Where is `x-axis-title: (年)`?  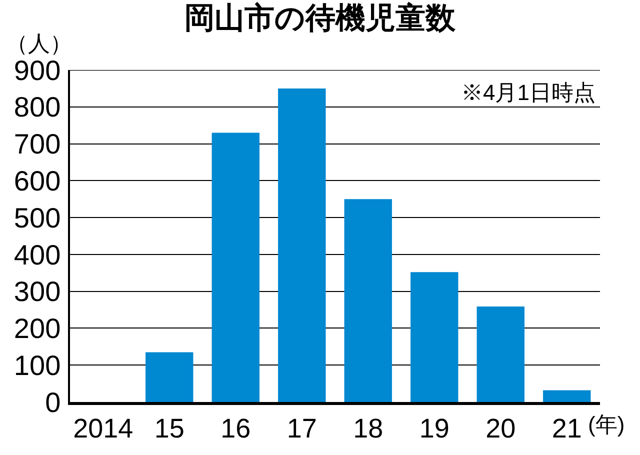
x-axis-title: (年) is located at coordinates (606, 424).